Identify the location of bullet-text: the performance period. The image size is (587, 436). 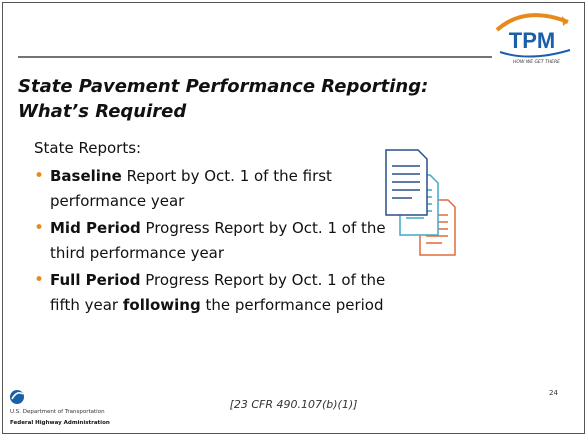
(292, 304).